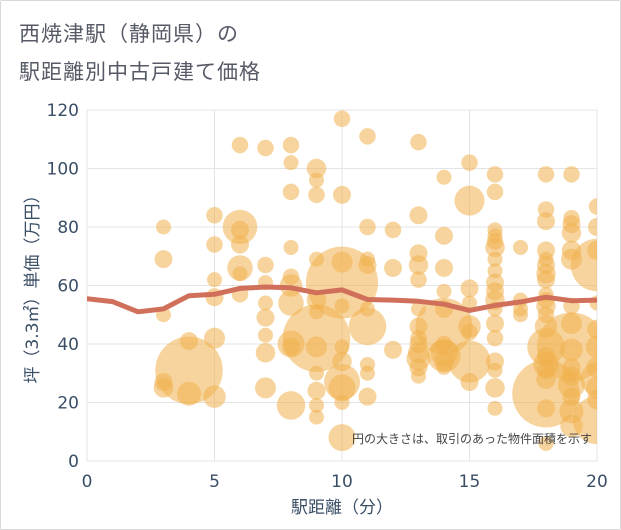 The height and width of the screenshot is (530, 621). I want to click on x-tick-label: 15, so click(470, 482).